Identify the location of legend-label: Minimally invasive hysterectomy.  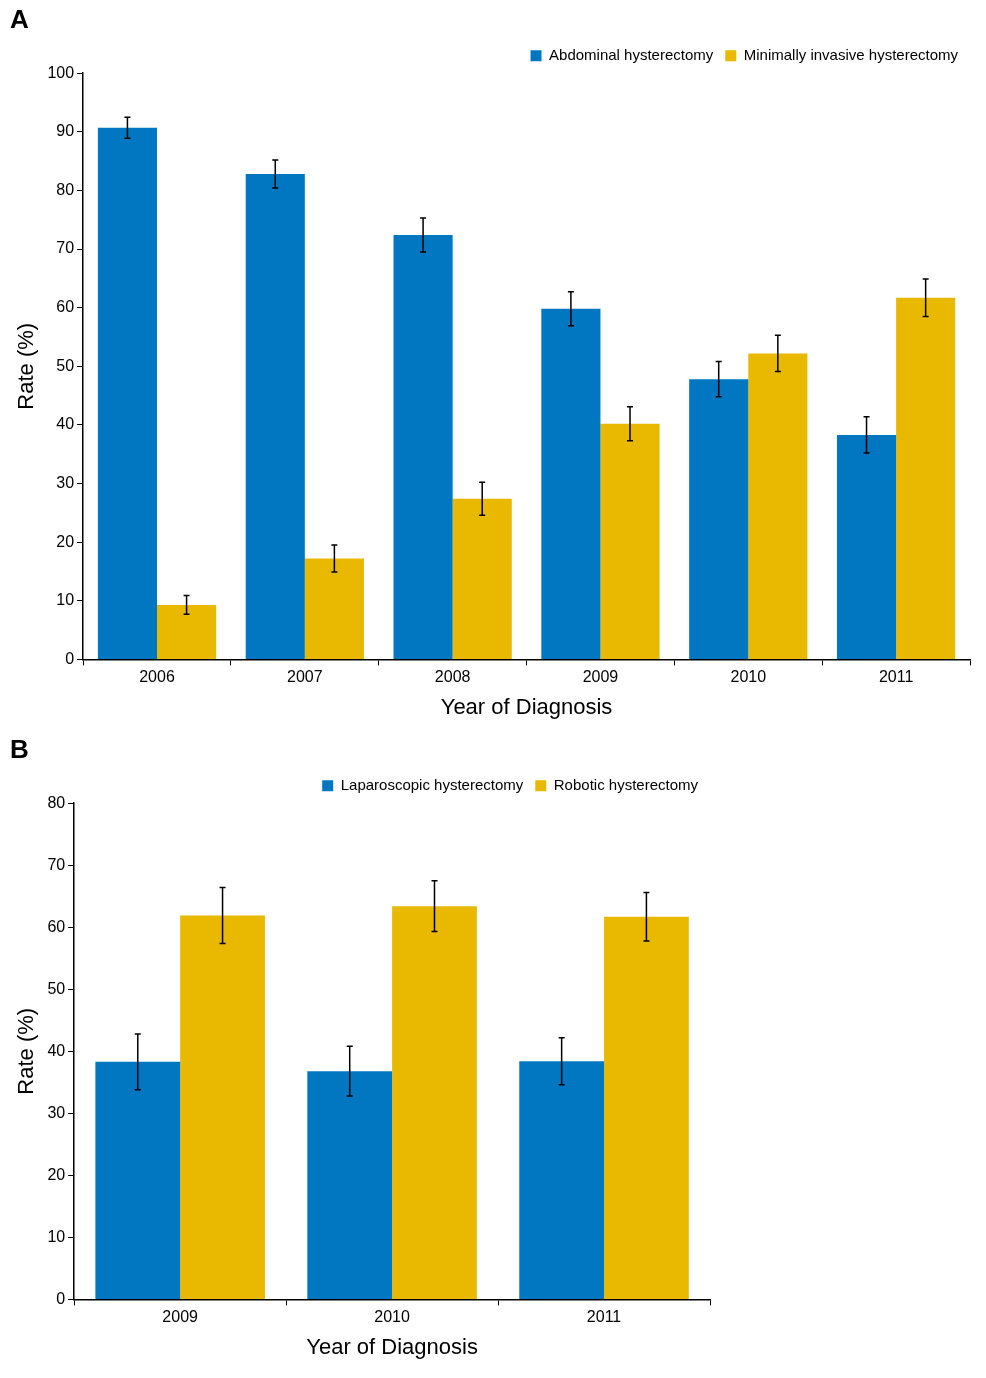
(851, 54).